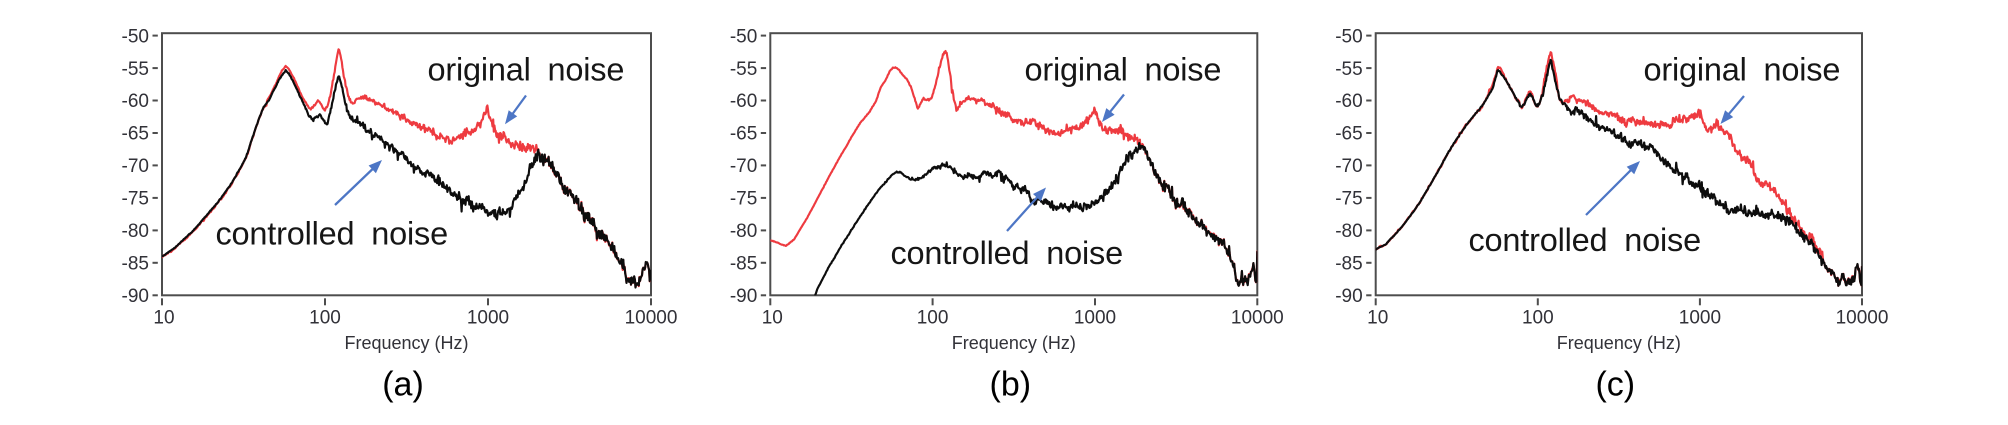 The image size is (2008, 425). What do you see at coordinates (403, 385) in the screenshot?
I see `svg-text: (a)` at bounding box center [403, 385].